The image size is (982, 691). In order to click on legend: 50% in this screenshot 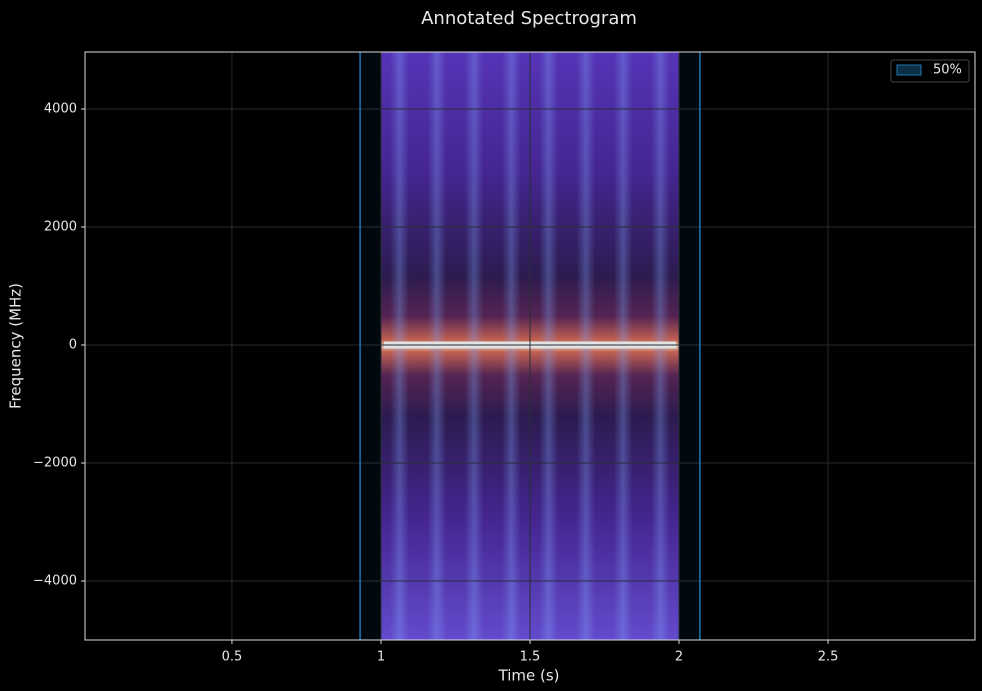, I will do `click(930, 71)`.